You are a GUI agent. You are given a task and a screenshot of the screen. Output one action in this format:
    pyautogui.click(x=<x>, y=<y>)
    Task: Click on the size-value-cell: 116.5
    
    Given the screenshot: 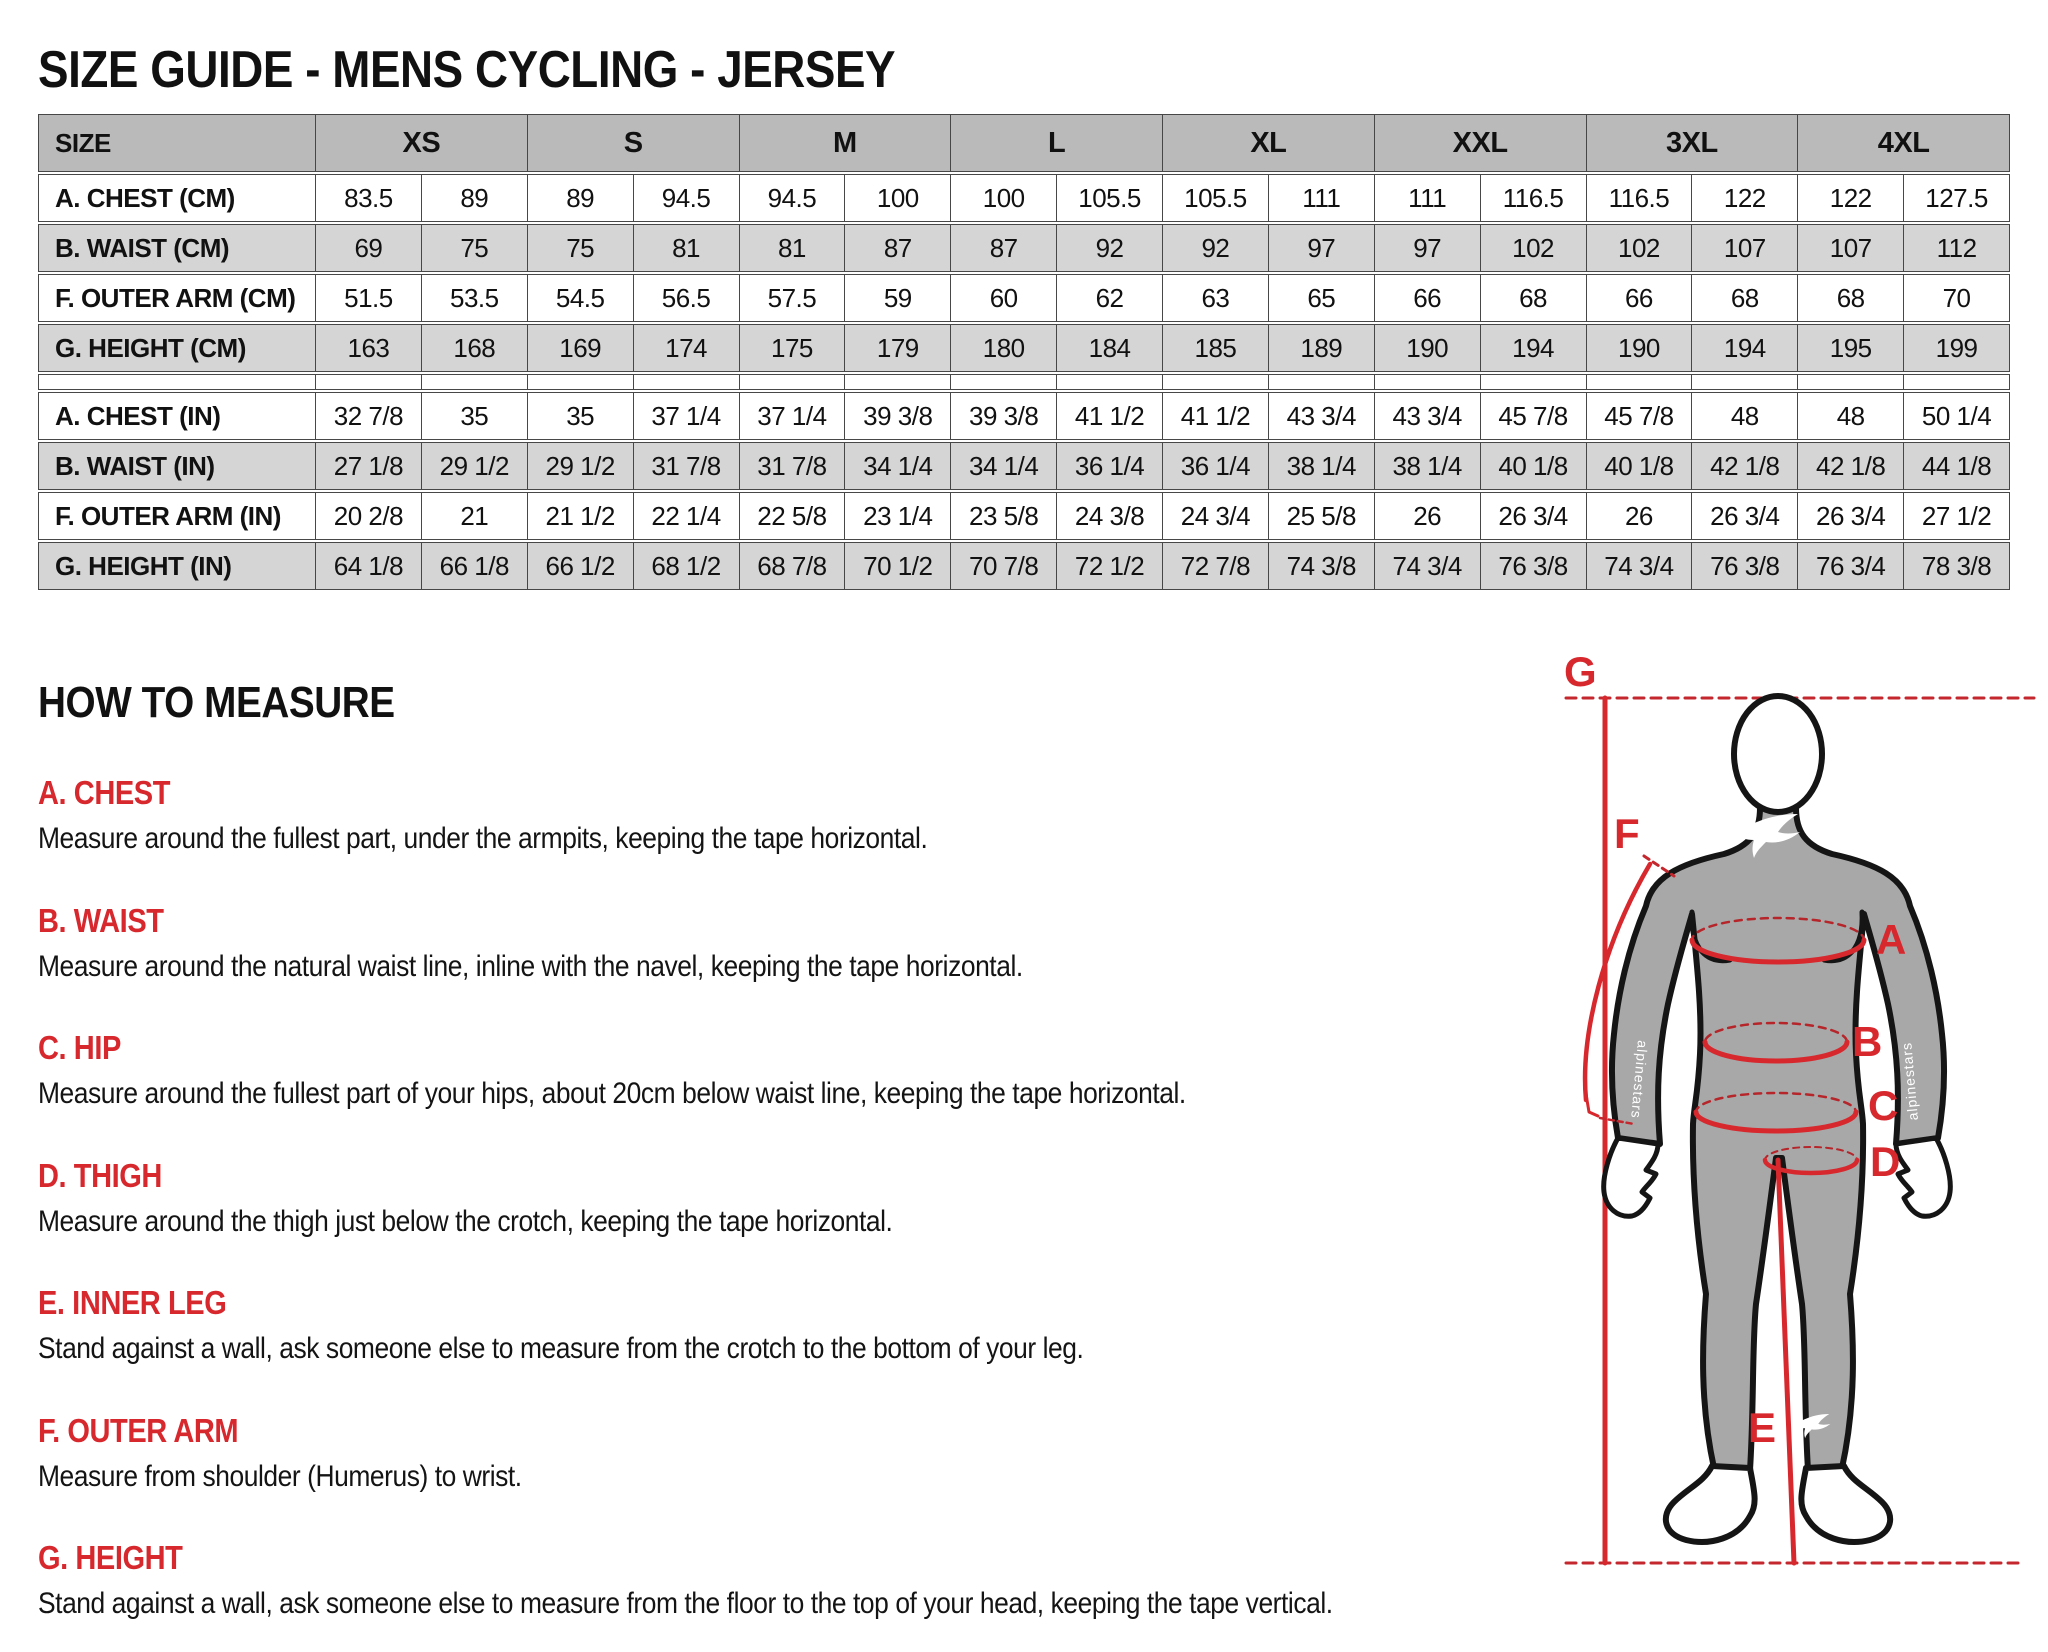 What is the action you would take?
    pyautogui.click(x=1533, y=198)
    